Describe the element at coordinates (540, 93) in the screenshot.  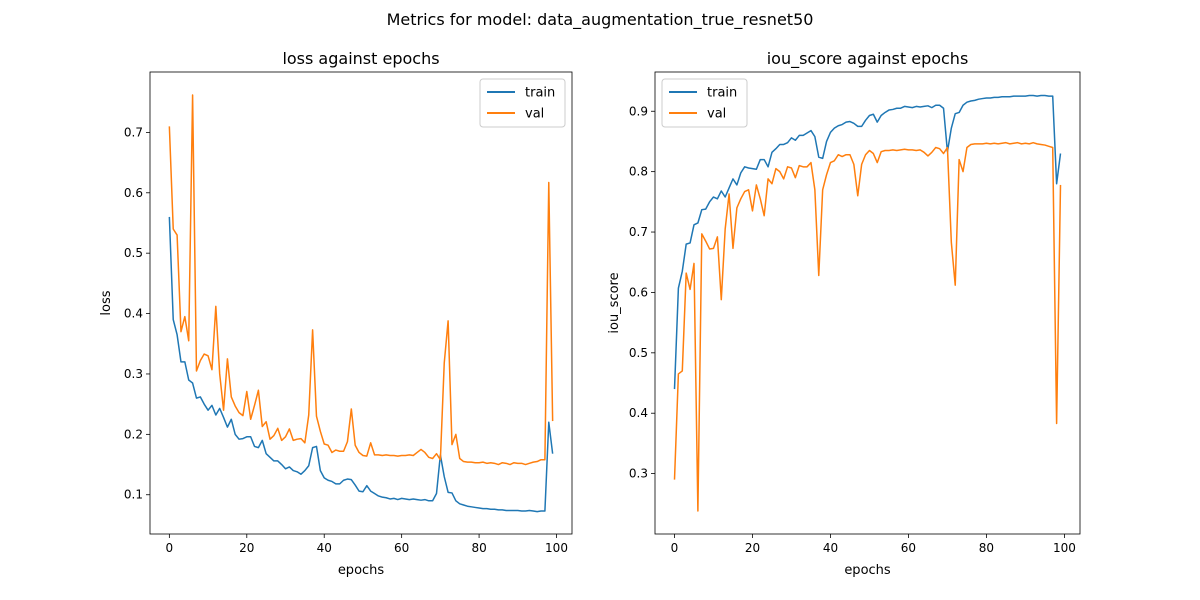
I see `loss-legend-train-label: train` at that location.